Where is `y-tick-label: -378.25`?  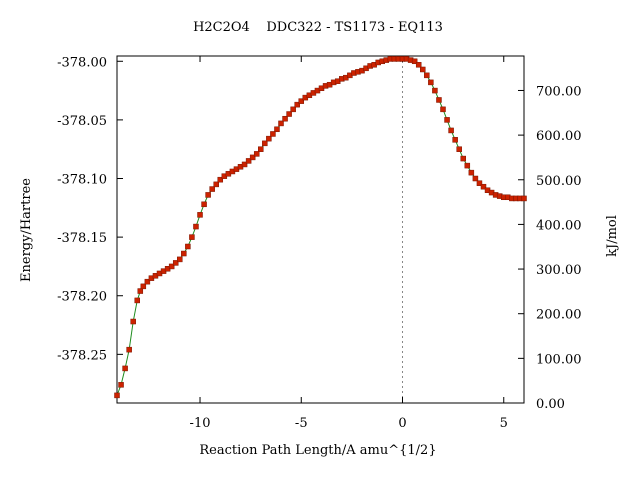
y-tick-label: -378.25 is located at coordinates (82, 355).